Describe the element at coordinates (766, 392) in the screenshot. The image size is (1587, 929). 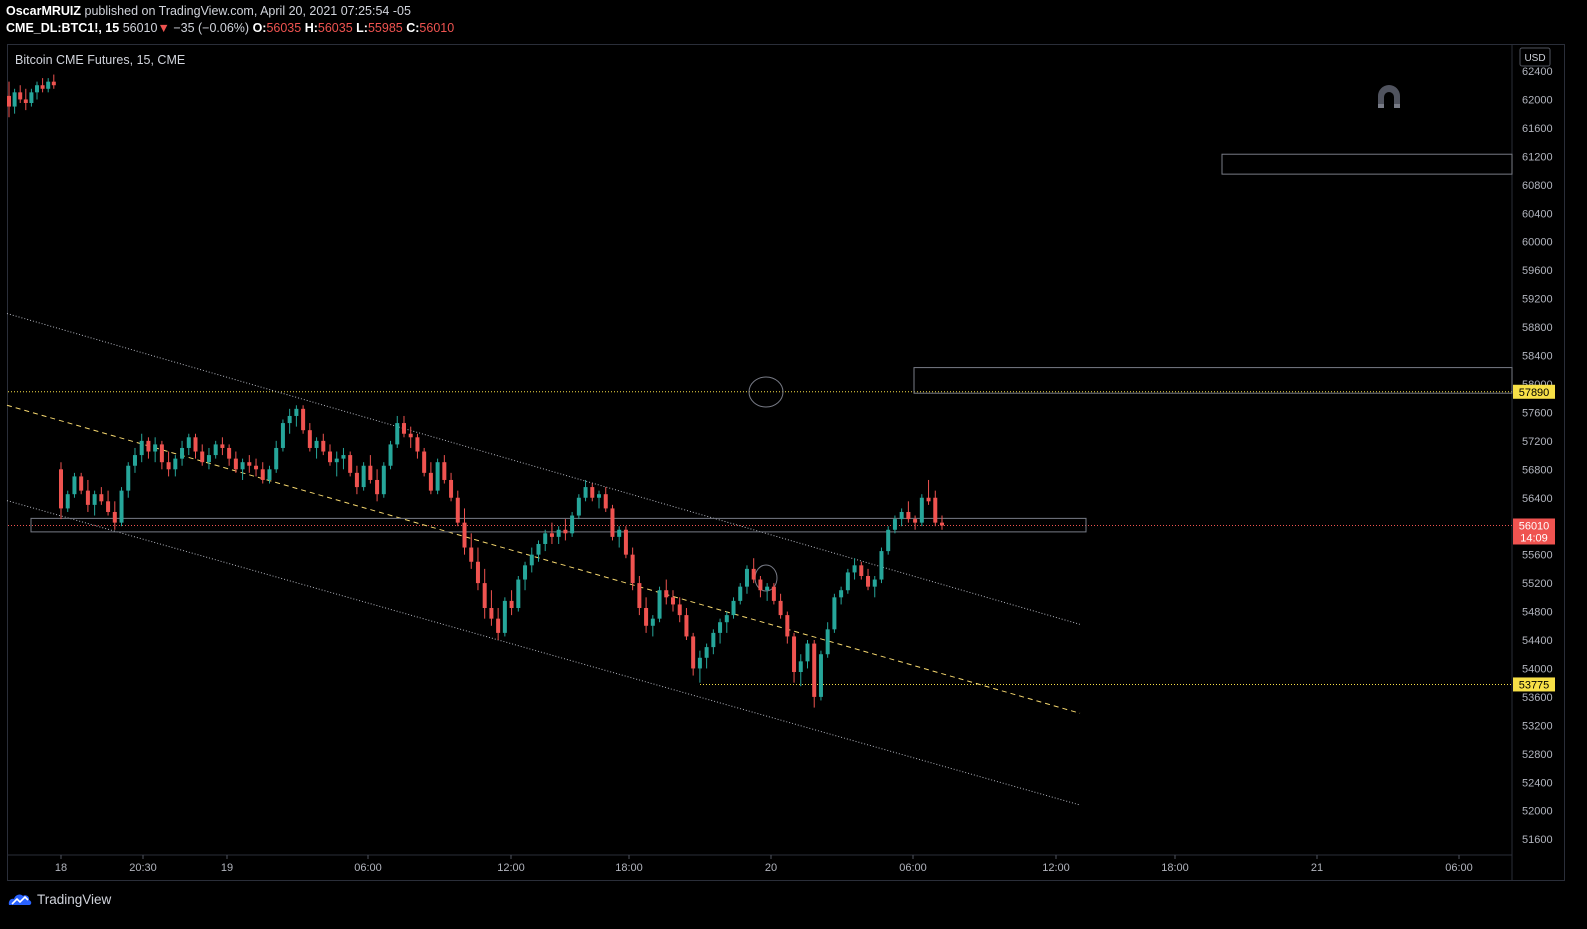
I see `circle-annotation` at that location.